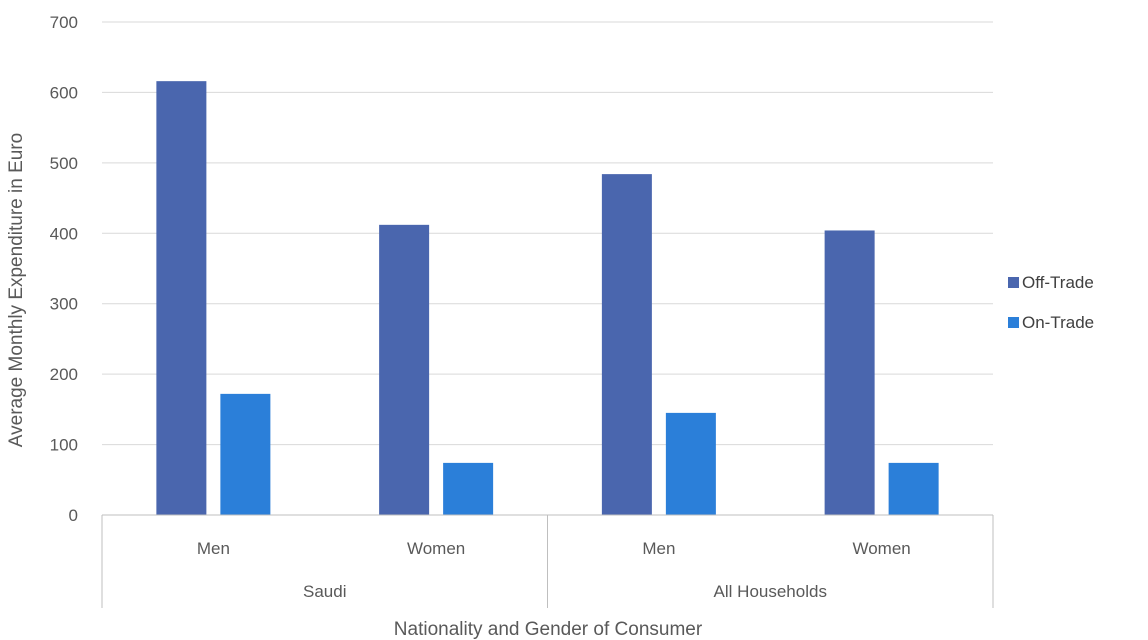  What do you see at coordinates (64, 163) in the screenshot?
I see `y-tick-label: 500` at bounding box center [64, 163].